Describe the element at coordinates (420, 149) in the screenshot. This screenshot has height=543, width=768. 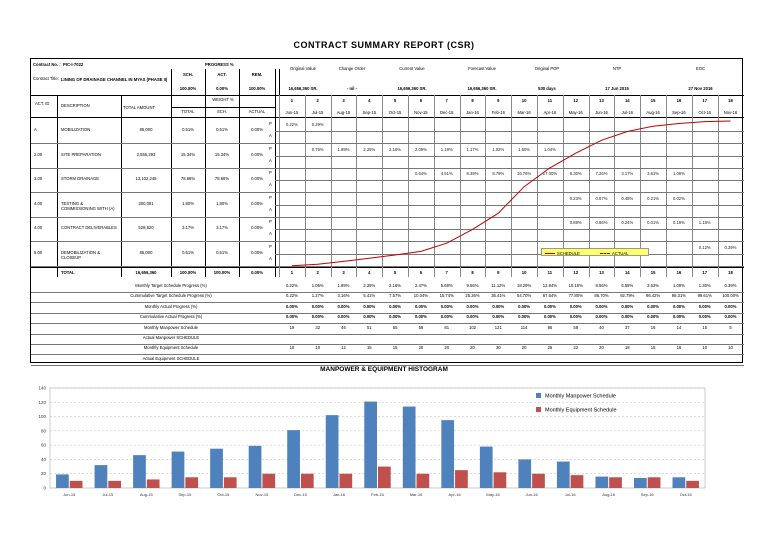
I see `planned-percent: 2.09%` at that location.